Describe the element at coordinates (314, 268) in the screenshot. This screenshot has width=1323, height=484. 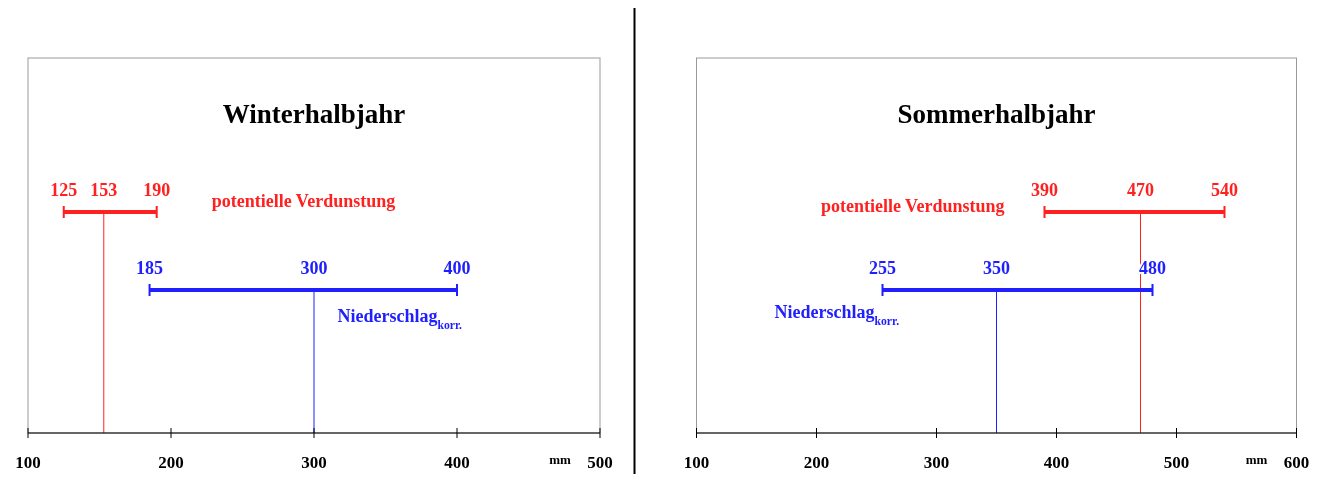
I see `ref-line-label: 300` at that location.